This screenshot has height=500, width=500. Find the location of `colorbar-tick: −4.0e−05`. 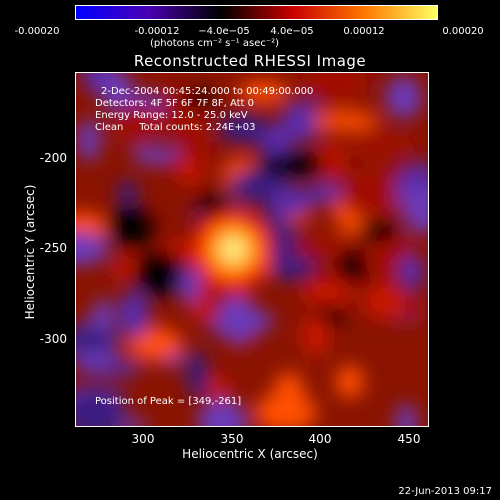

colorbar-tick: −4.0e−05 is located at coordinates (224, 31).